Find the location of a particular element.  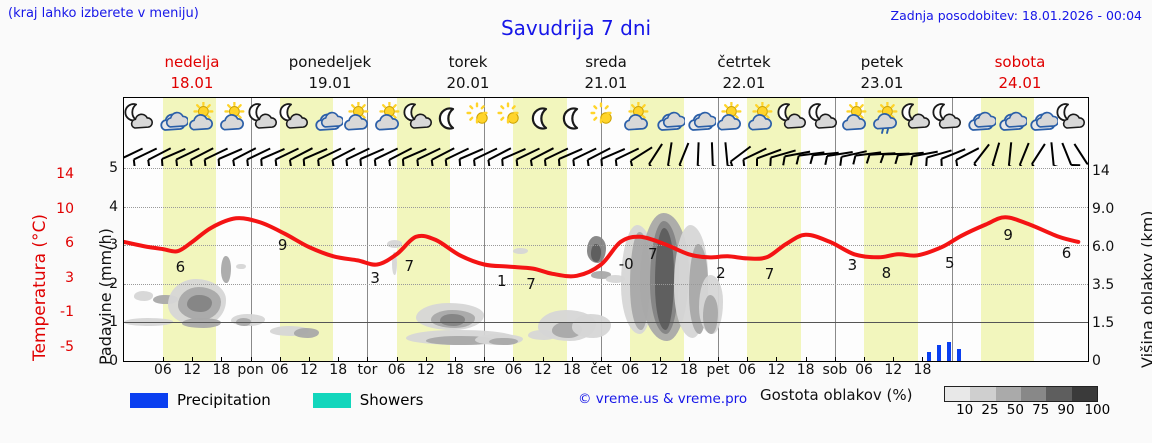

showers-legend-label: Showers is located at coordinates (391, 400).